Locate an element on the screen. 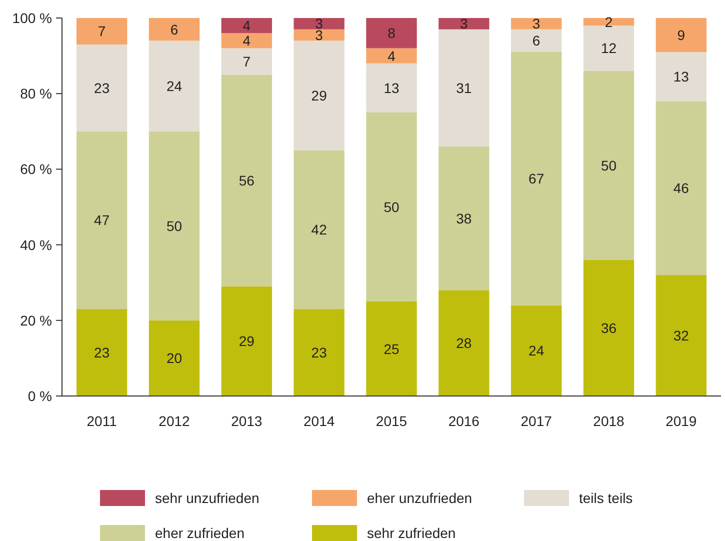 This screenshot has width=725, height=541. data-label: 28 is located at coordinates (464, 343).